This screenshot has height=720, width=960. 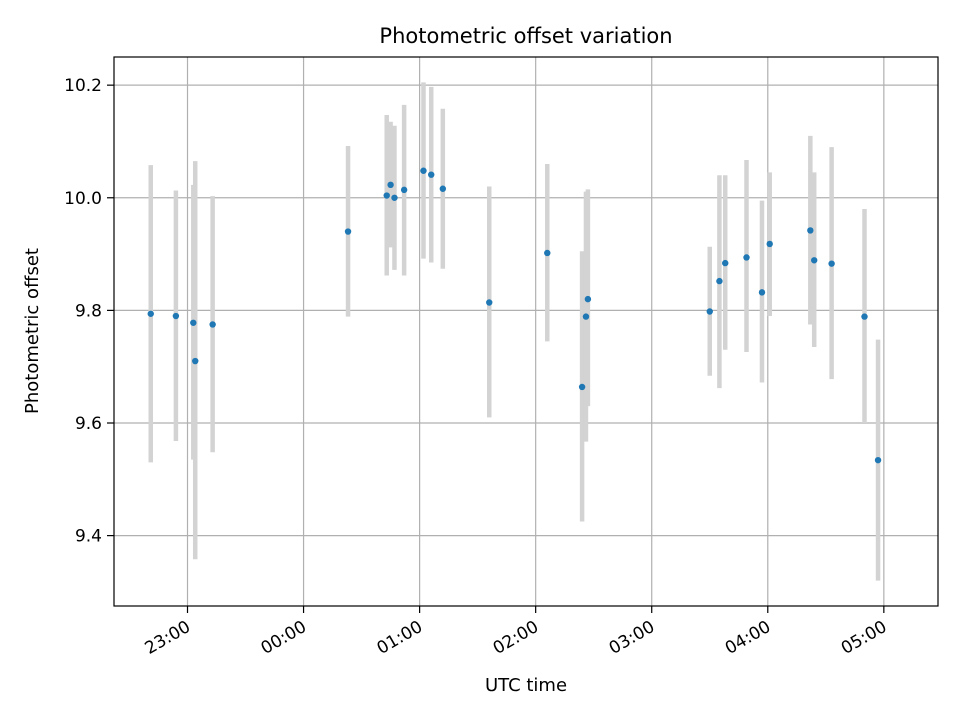 What do you see at coordinates (526, 685) in the screenshot?
I see `x-axis-label: UTC time` at bounding box center [526, 685].